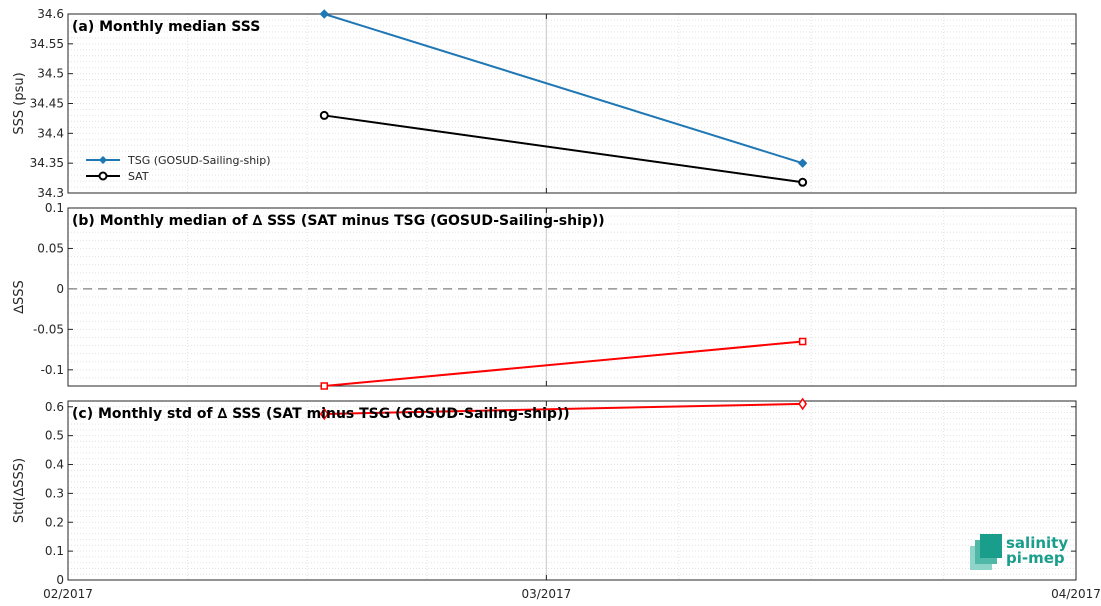  I want to click on y-tick-label: 34.45, so click(47, 104).